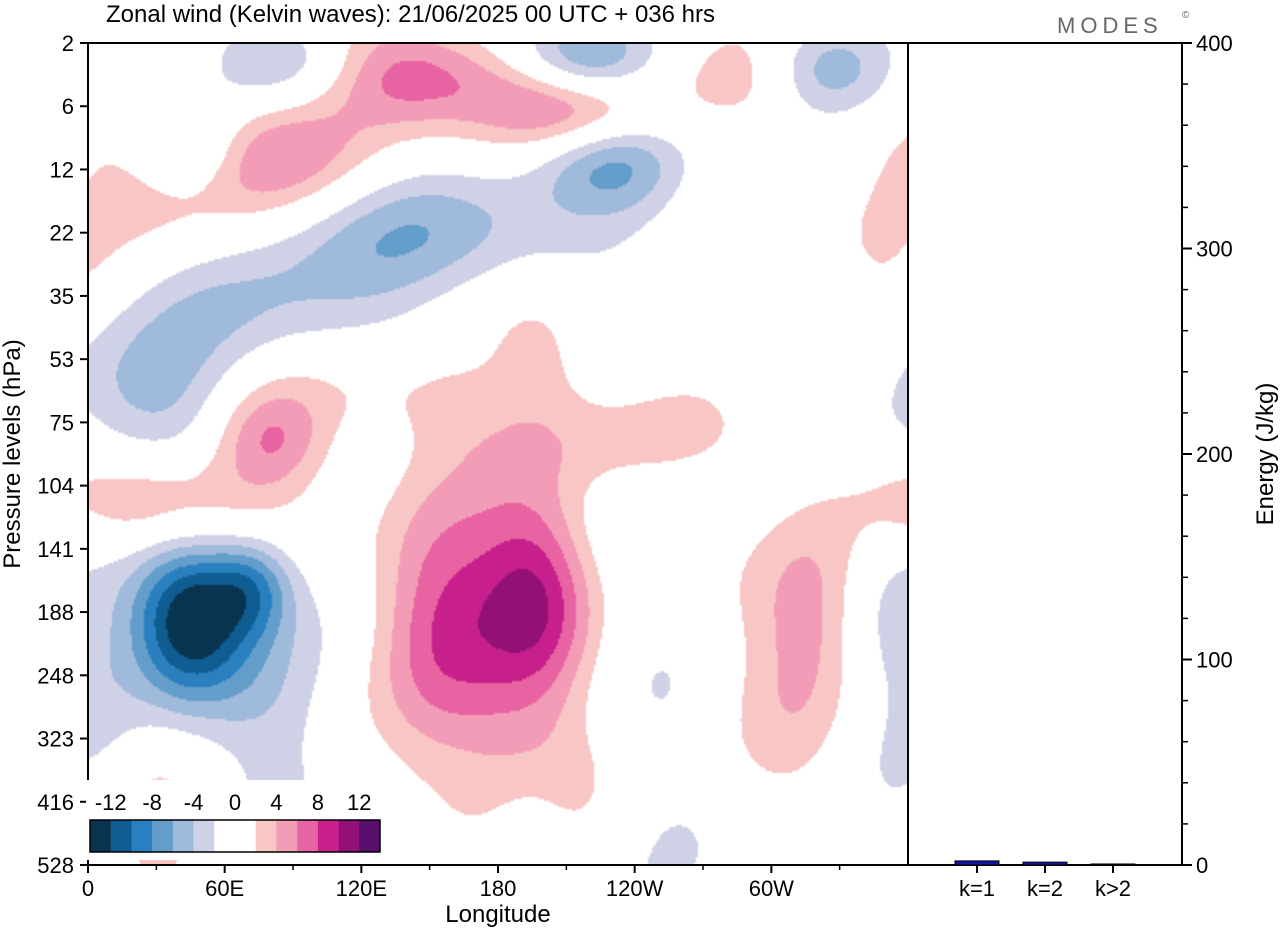 Image resolution: width=1280 pixels, height=930 pixels. What do you see at coordinates (224, 888) in the screenshot?
I see `x-tick-label: 60E` at bounding box center [224, 888].